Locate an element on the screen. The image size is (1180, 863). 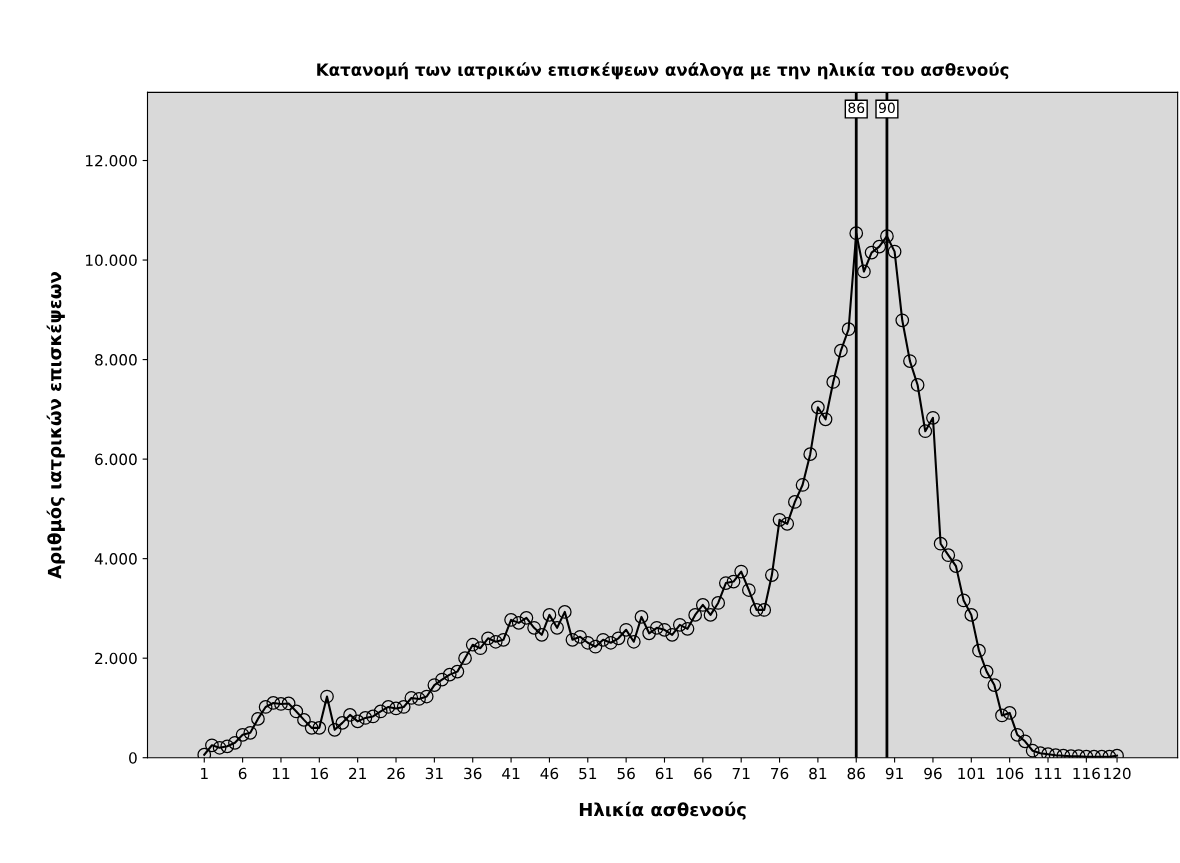
x-tick-label: 91 is located at coordinates (894, 773).